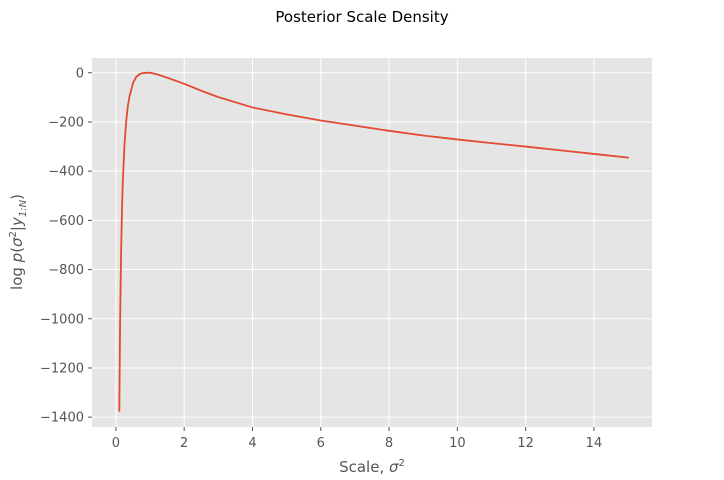 The height and width of the screenshot is (480, 724). Describe the element at coordinates (62, 319) in the screenshot. I see `y-tick-label: −1000` at that location.